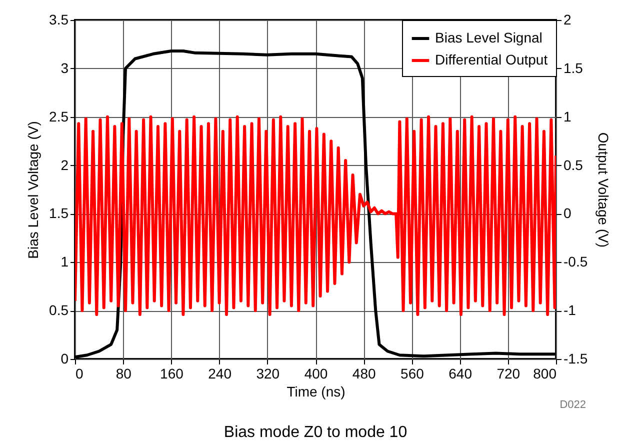 The height and width of the screenshot is (447, 628). I want to click on y2-tick-label: -1, so click(570, 310).